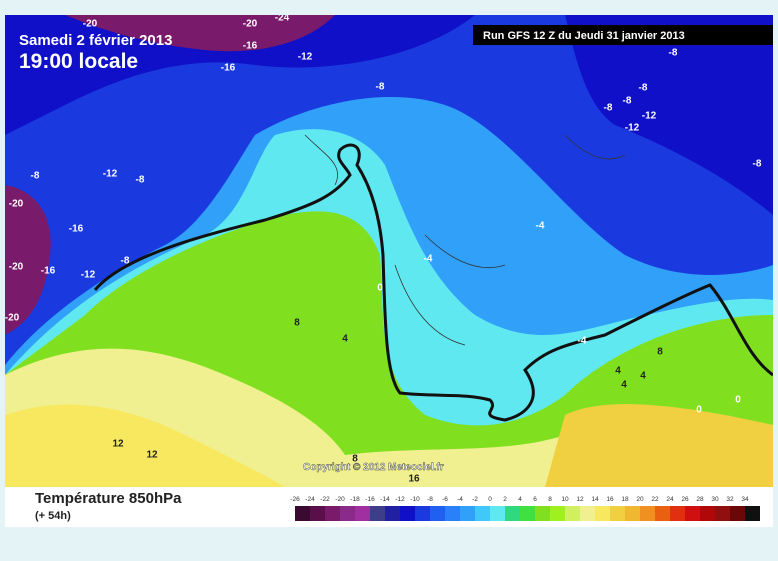  I want to click on legend-label: 34, so click(745, 499).